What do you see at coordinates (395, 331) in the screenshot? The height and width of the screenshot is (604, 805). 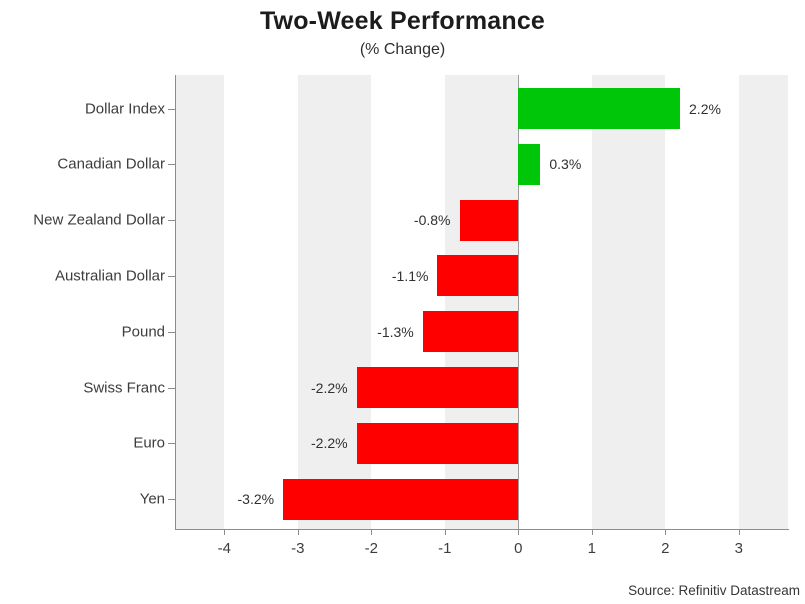 I see `bar-value-label: -1.3%` at bounding box center [395, 331].